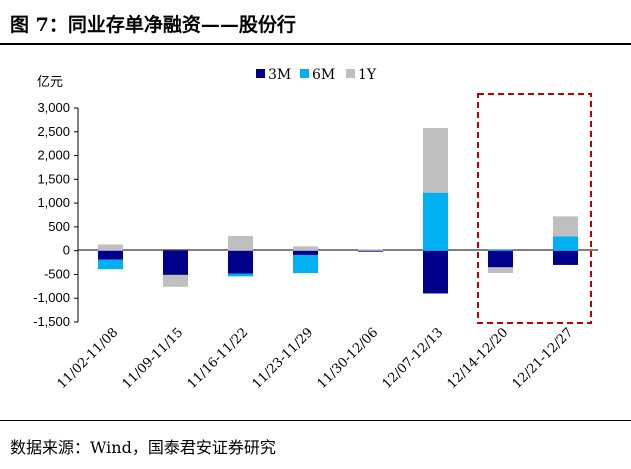 This screenshot has height=469, width=631. Describe the element at coordinates (153, 358) in the screenshot. I see `x-tick-label: 11/09-11/15` at that location.